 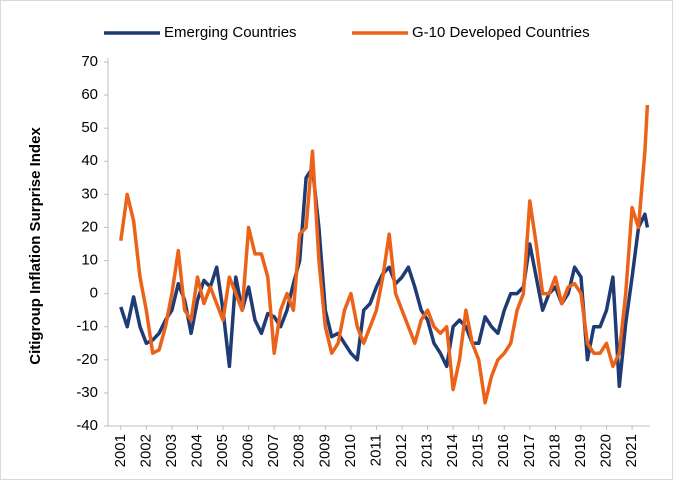 I want to click on x-tick-label: 2020, so click(x=606, y=450).